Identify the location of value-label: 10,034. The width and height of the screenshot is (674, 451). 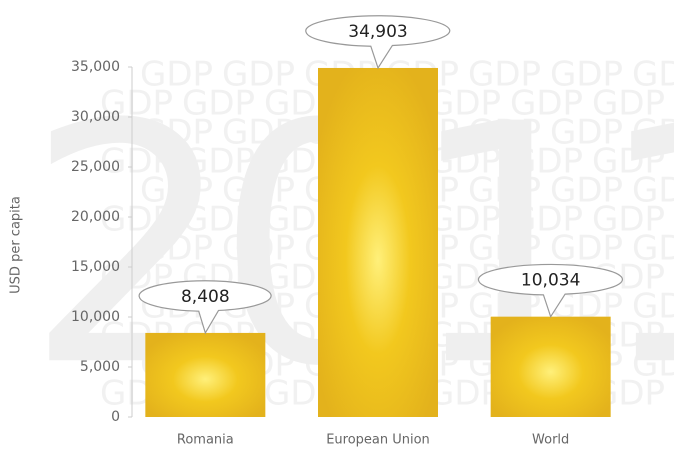
(550, 281).